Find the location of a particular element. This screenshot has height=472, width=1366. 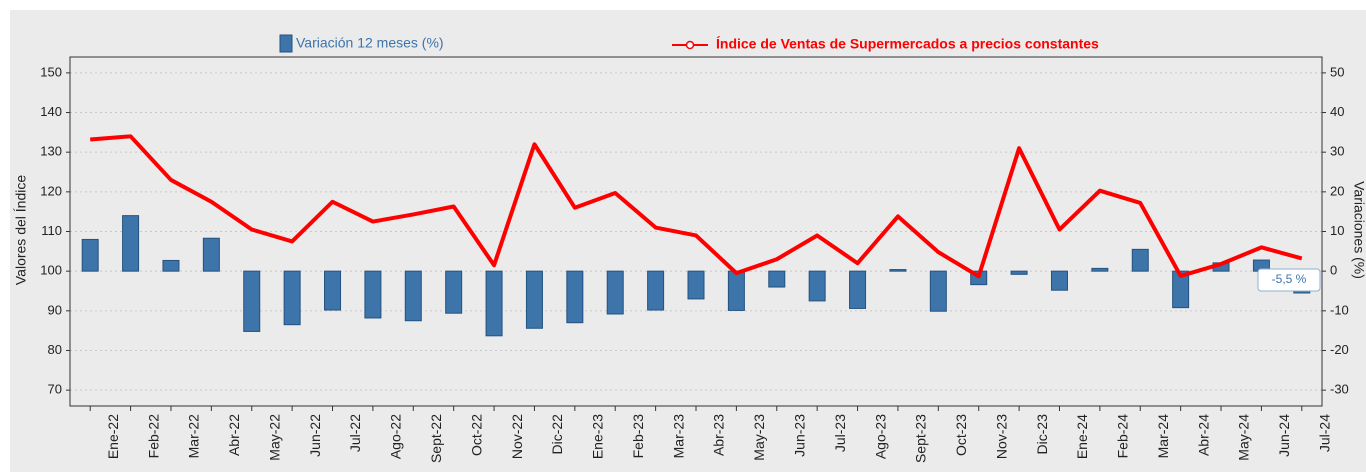

x-tick-label: Ene-23 is located at coordinates (598, 436).